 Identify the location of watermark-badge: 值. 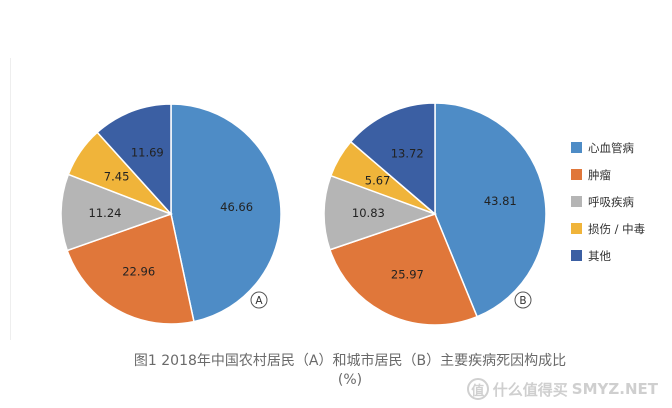
(477, 389).